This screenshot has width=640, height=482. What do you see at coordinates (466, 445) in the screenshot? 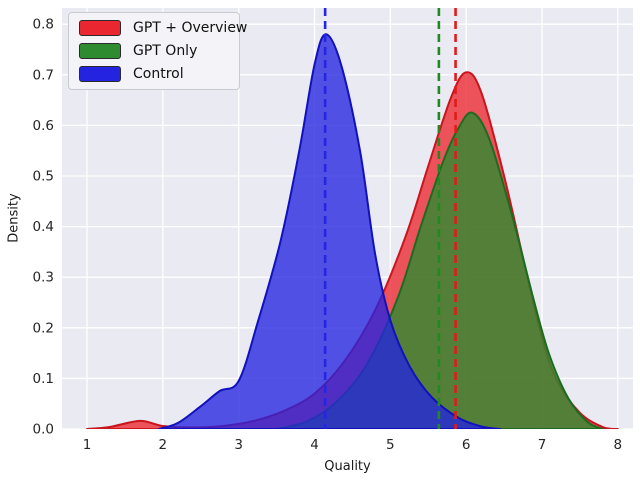
I see `x-tick-label: 6` at bounding box center [466, 445].